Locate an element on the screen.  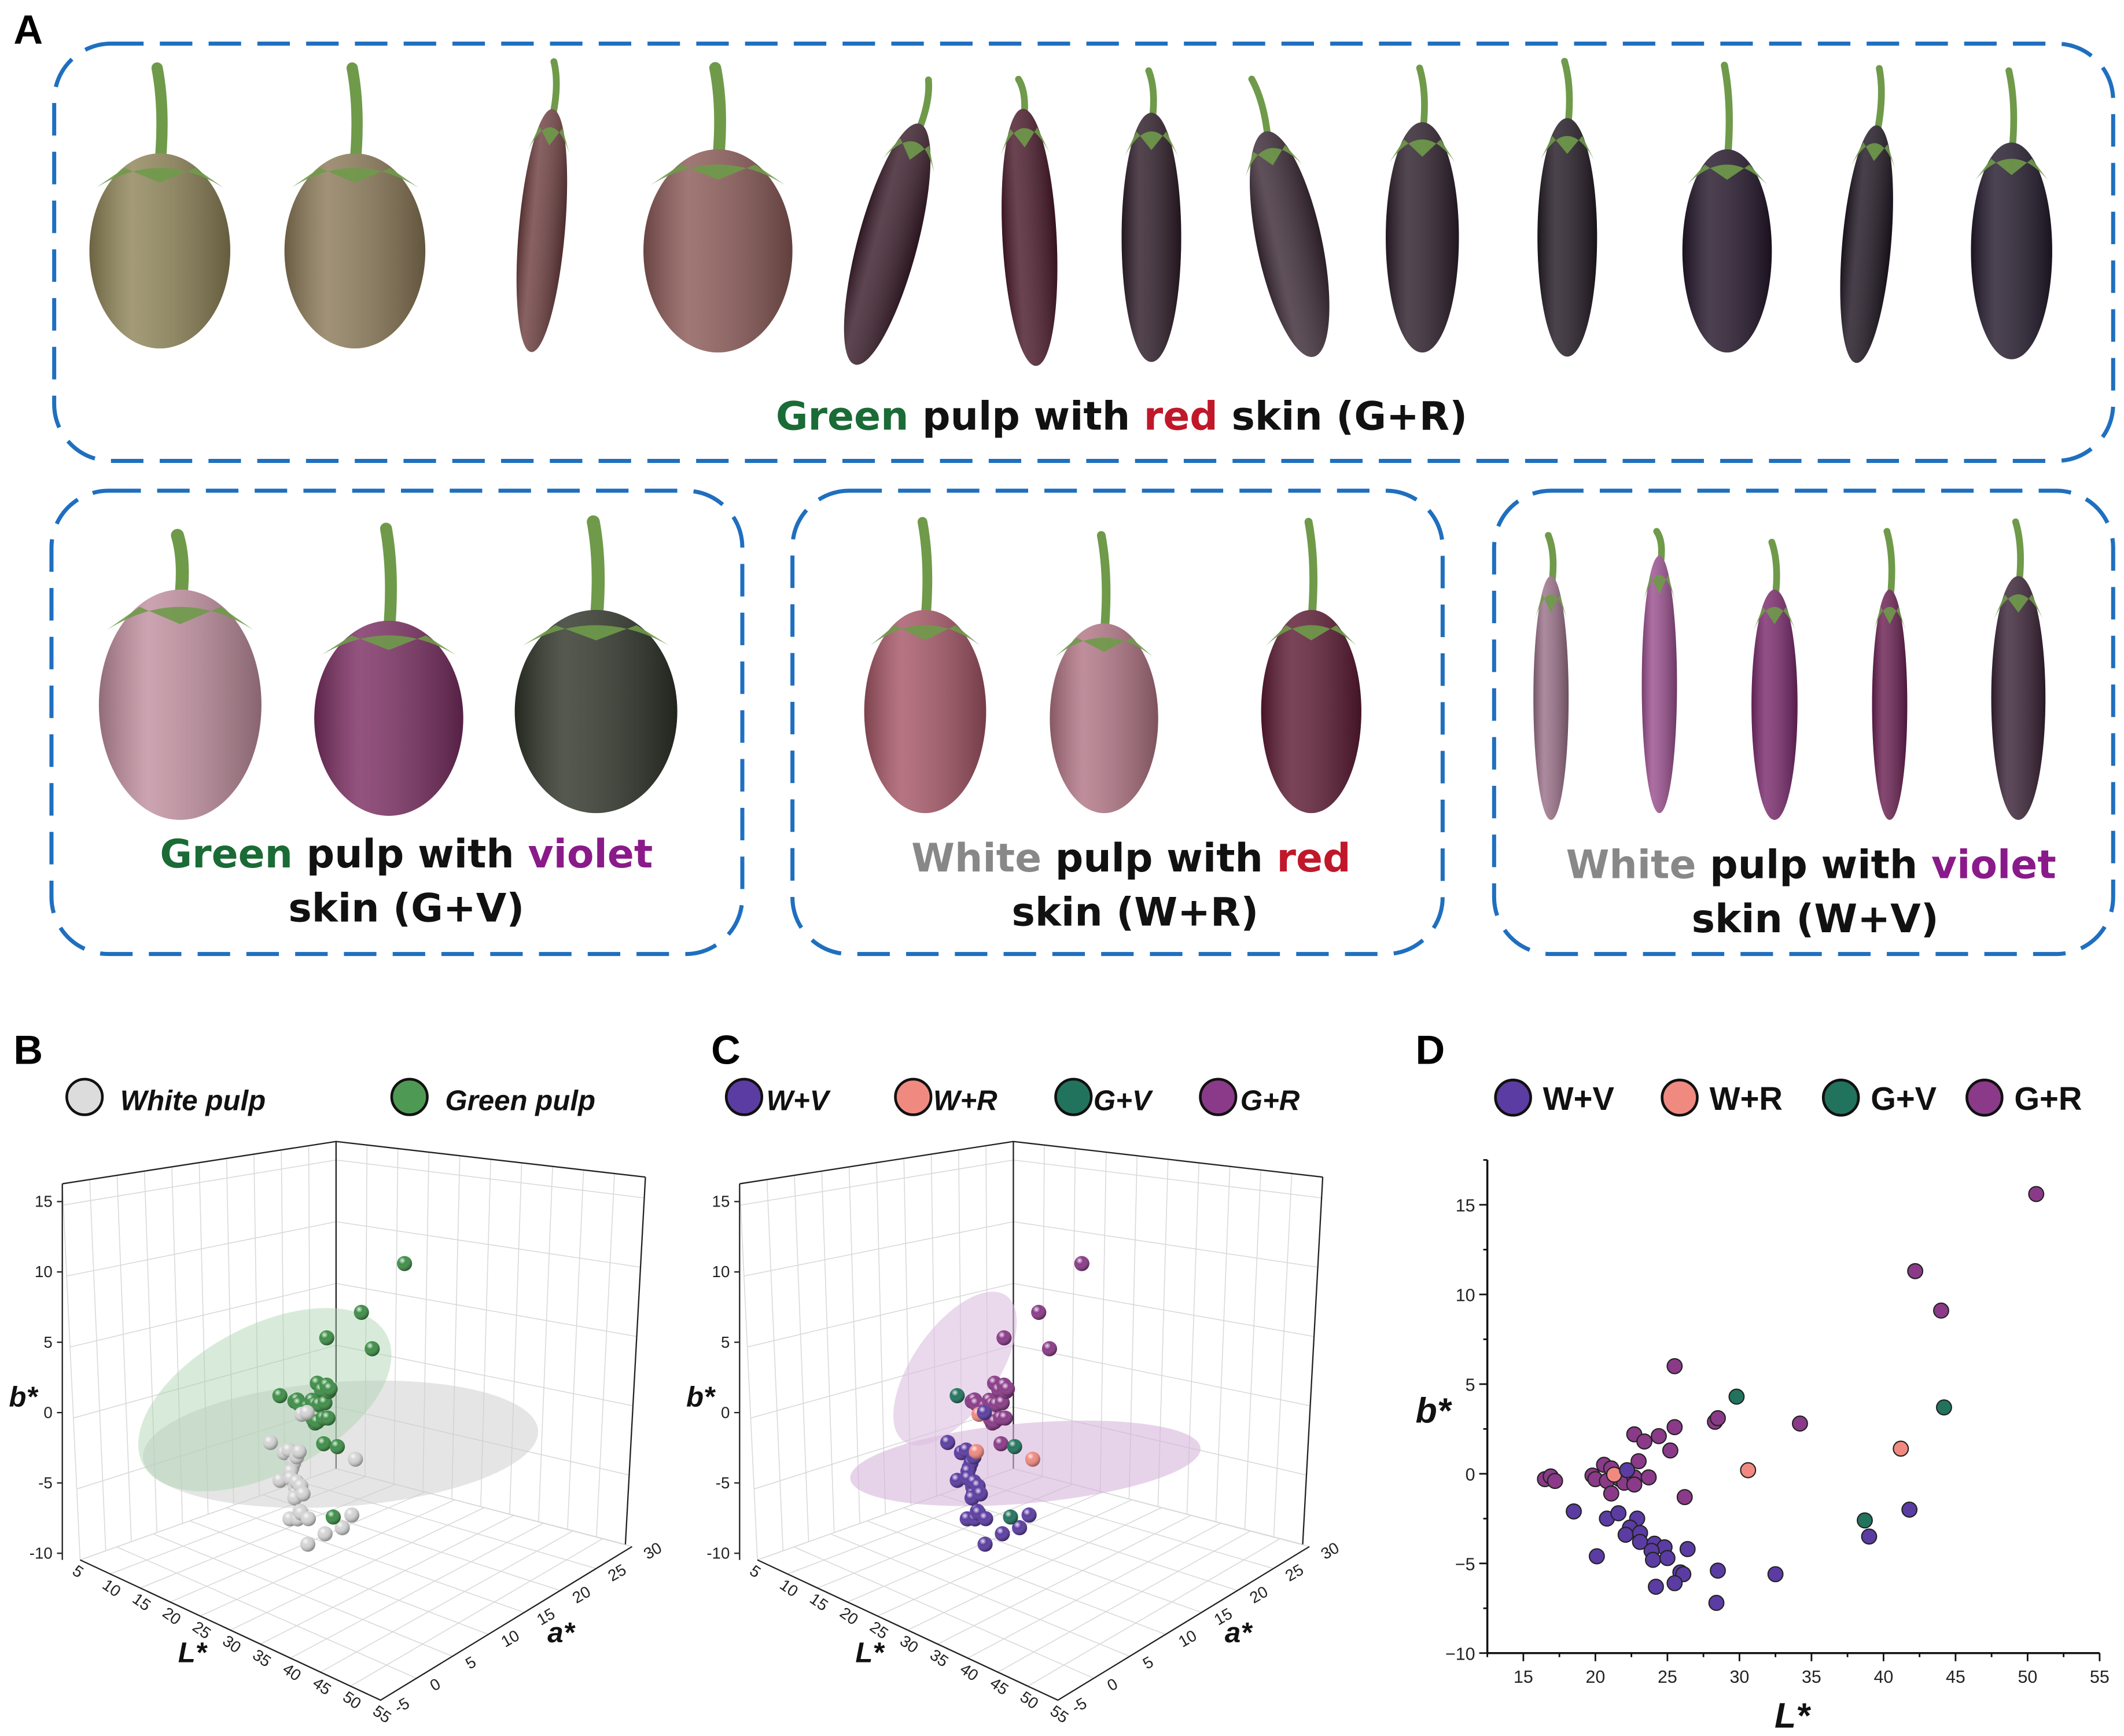
caption-word: pulp with is located at coordinates (1158, 858).